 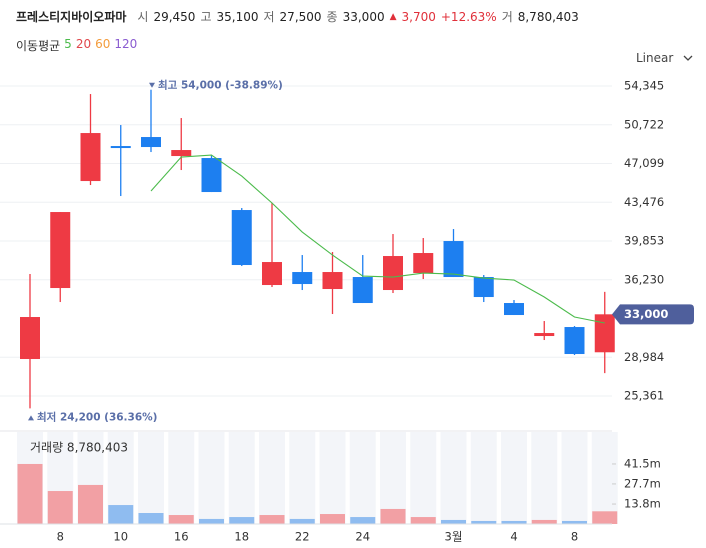 I want to click on y-tick-label: 39,853, so click(x=644, y=241).